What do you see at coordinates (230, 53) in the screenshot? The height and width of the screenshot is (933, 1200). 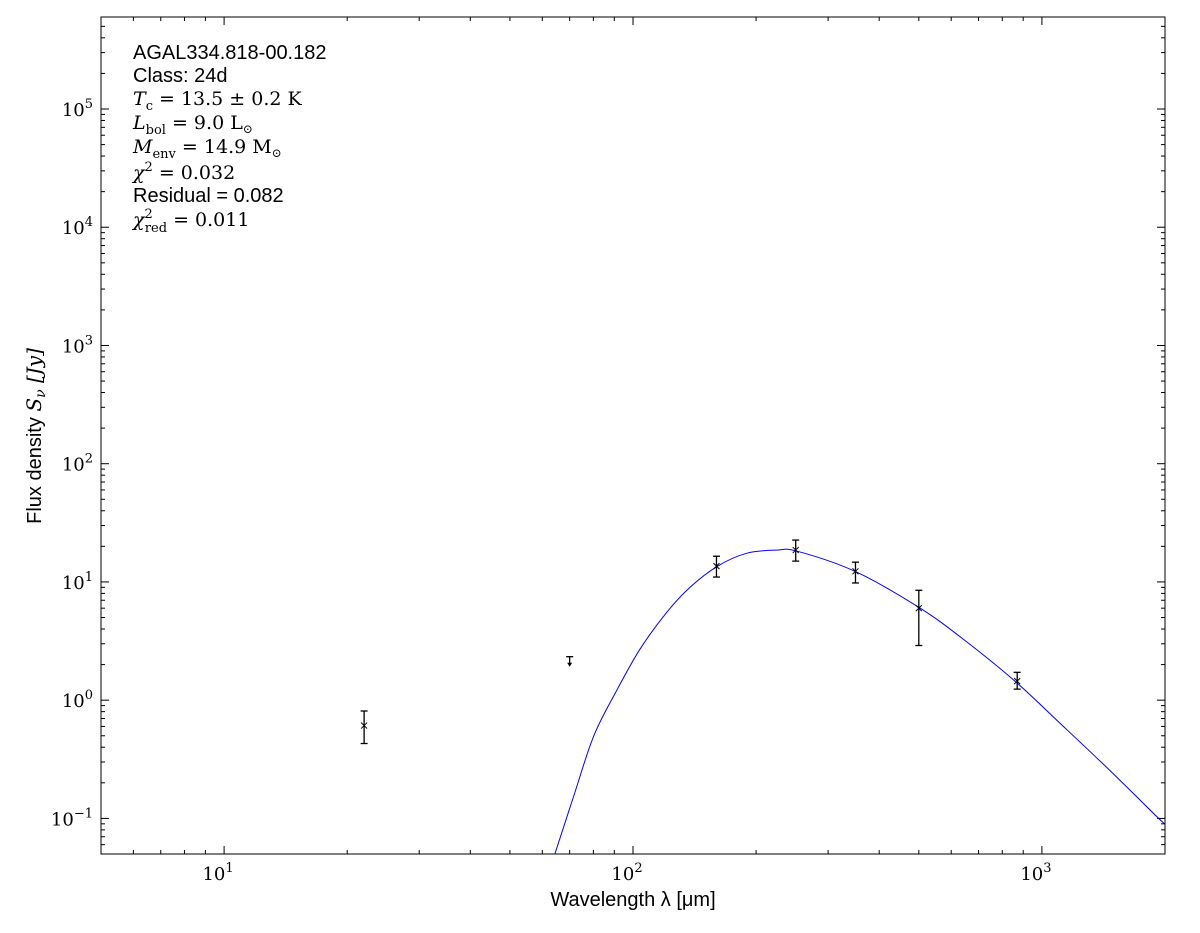 I see `annotation-line: AGAL334.818-00.182` at bounding box center [230, 53].